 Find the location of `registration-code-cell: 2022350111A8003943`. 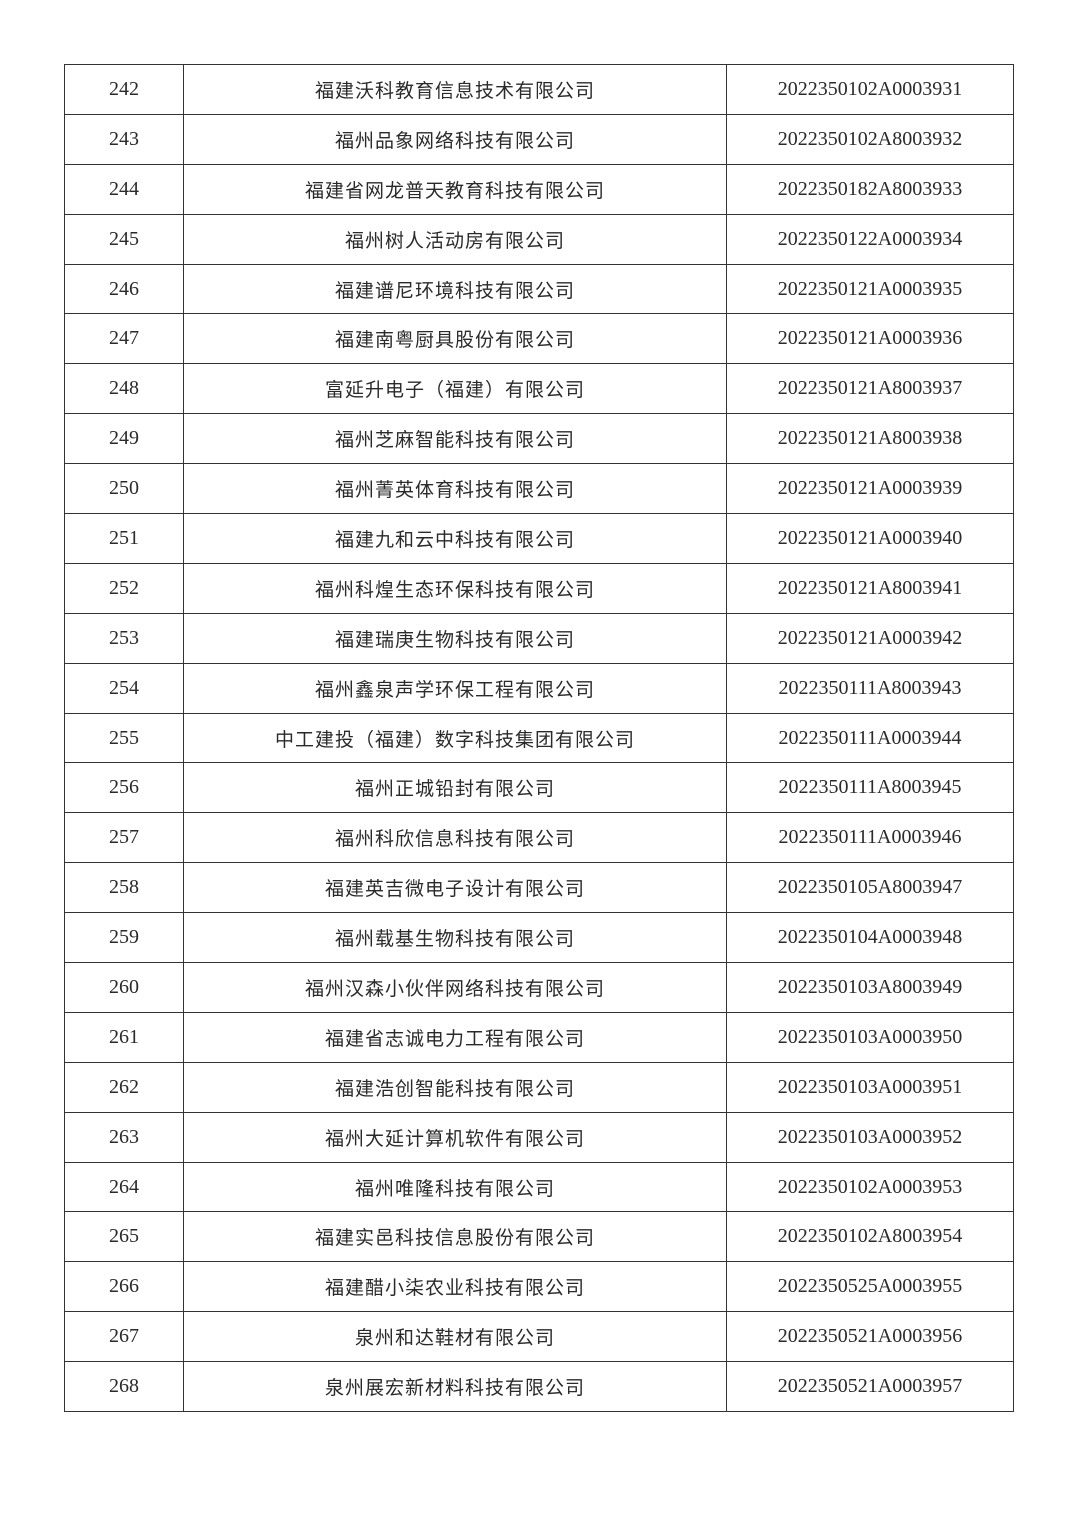

registration-code-cell: 2022350111A8003943 is located at coordinates (870, 688).